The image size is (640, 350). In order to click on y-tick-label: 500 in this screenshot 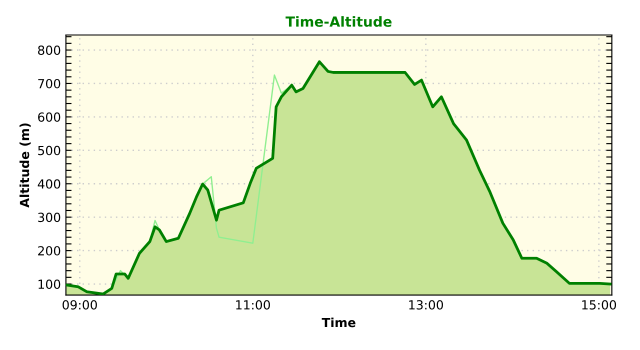, I will do `click(49, 151)`.